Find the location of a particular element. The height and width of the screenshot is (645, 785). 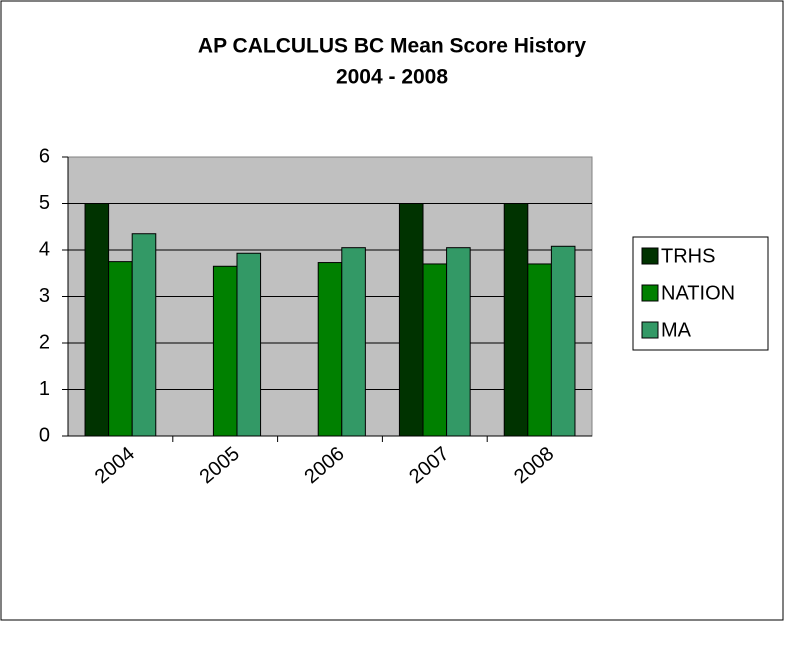

legend-label: MA is located at coordinates (676, 330).